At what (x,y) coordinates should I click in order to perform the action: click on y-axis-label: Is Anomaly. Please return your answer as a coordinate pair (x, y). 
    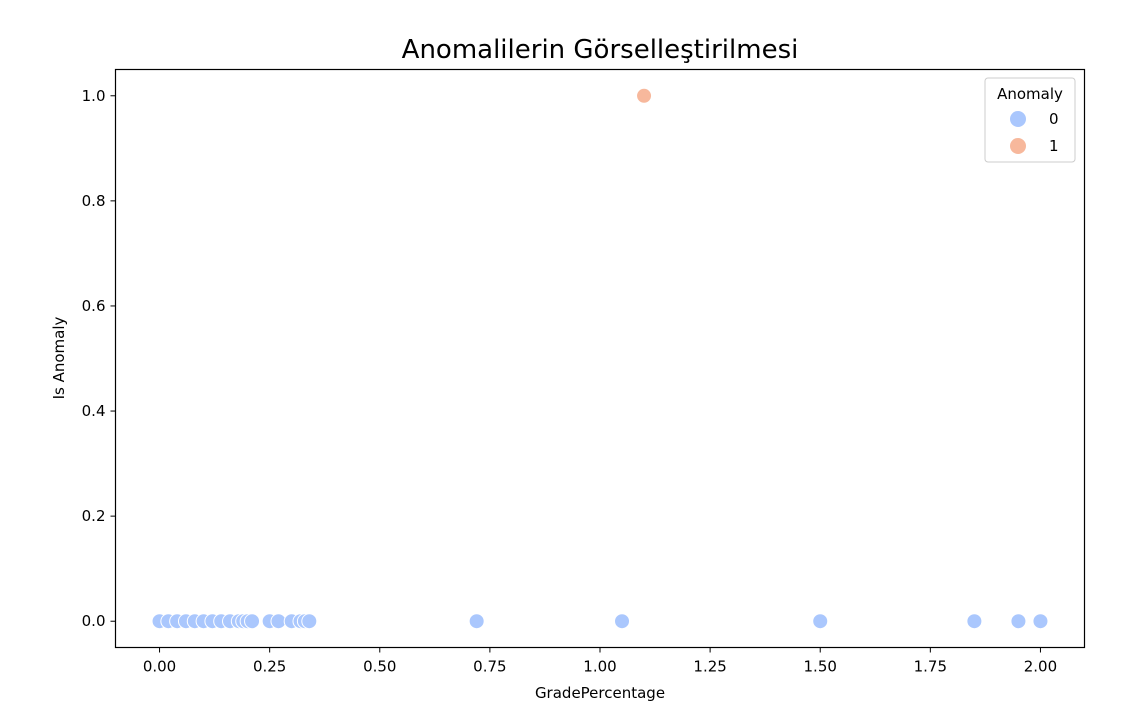
    Looking at the image, I should click on (59, 357).